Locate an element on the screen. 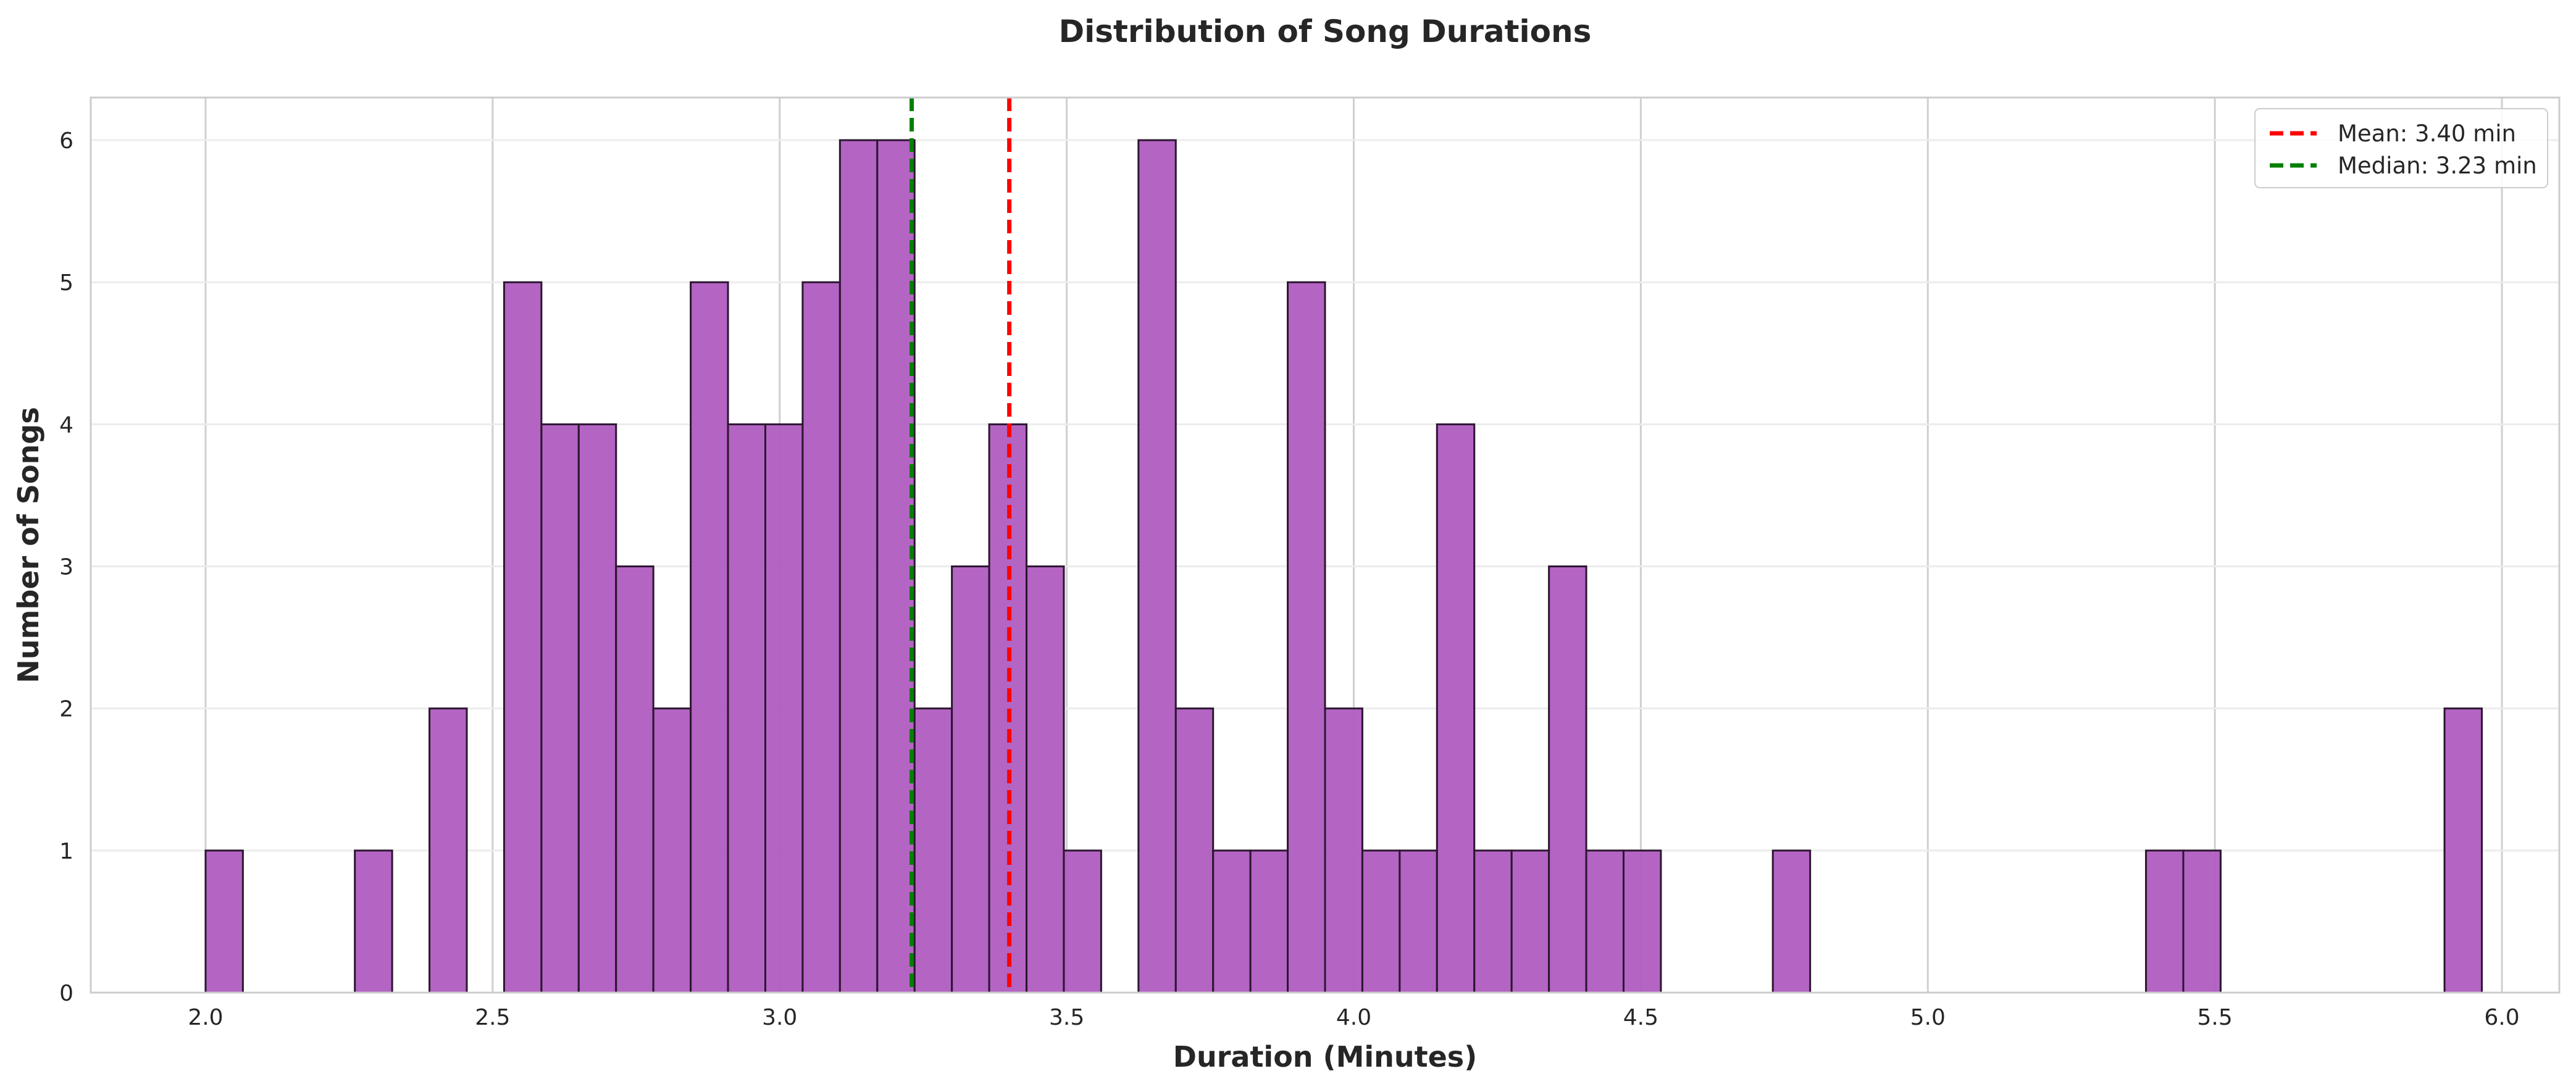  x-tick-label: 2.0 is located at coordinates (205, 1017).